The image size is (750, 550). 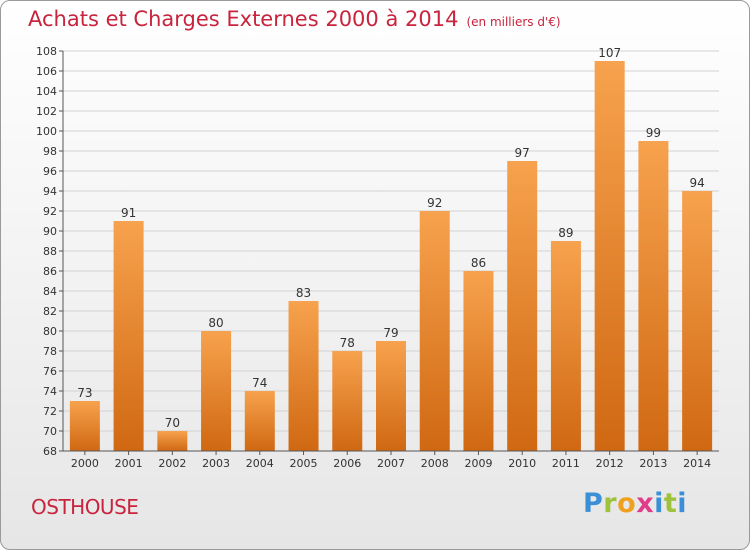 I want to click on y-tick-label: 82, so click(x=50, y=311).